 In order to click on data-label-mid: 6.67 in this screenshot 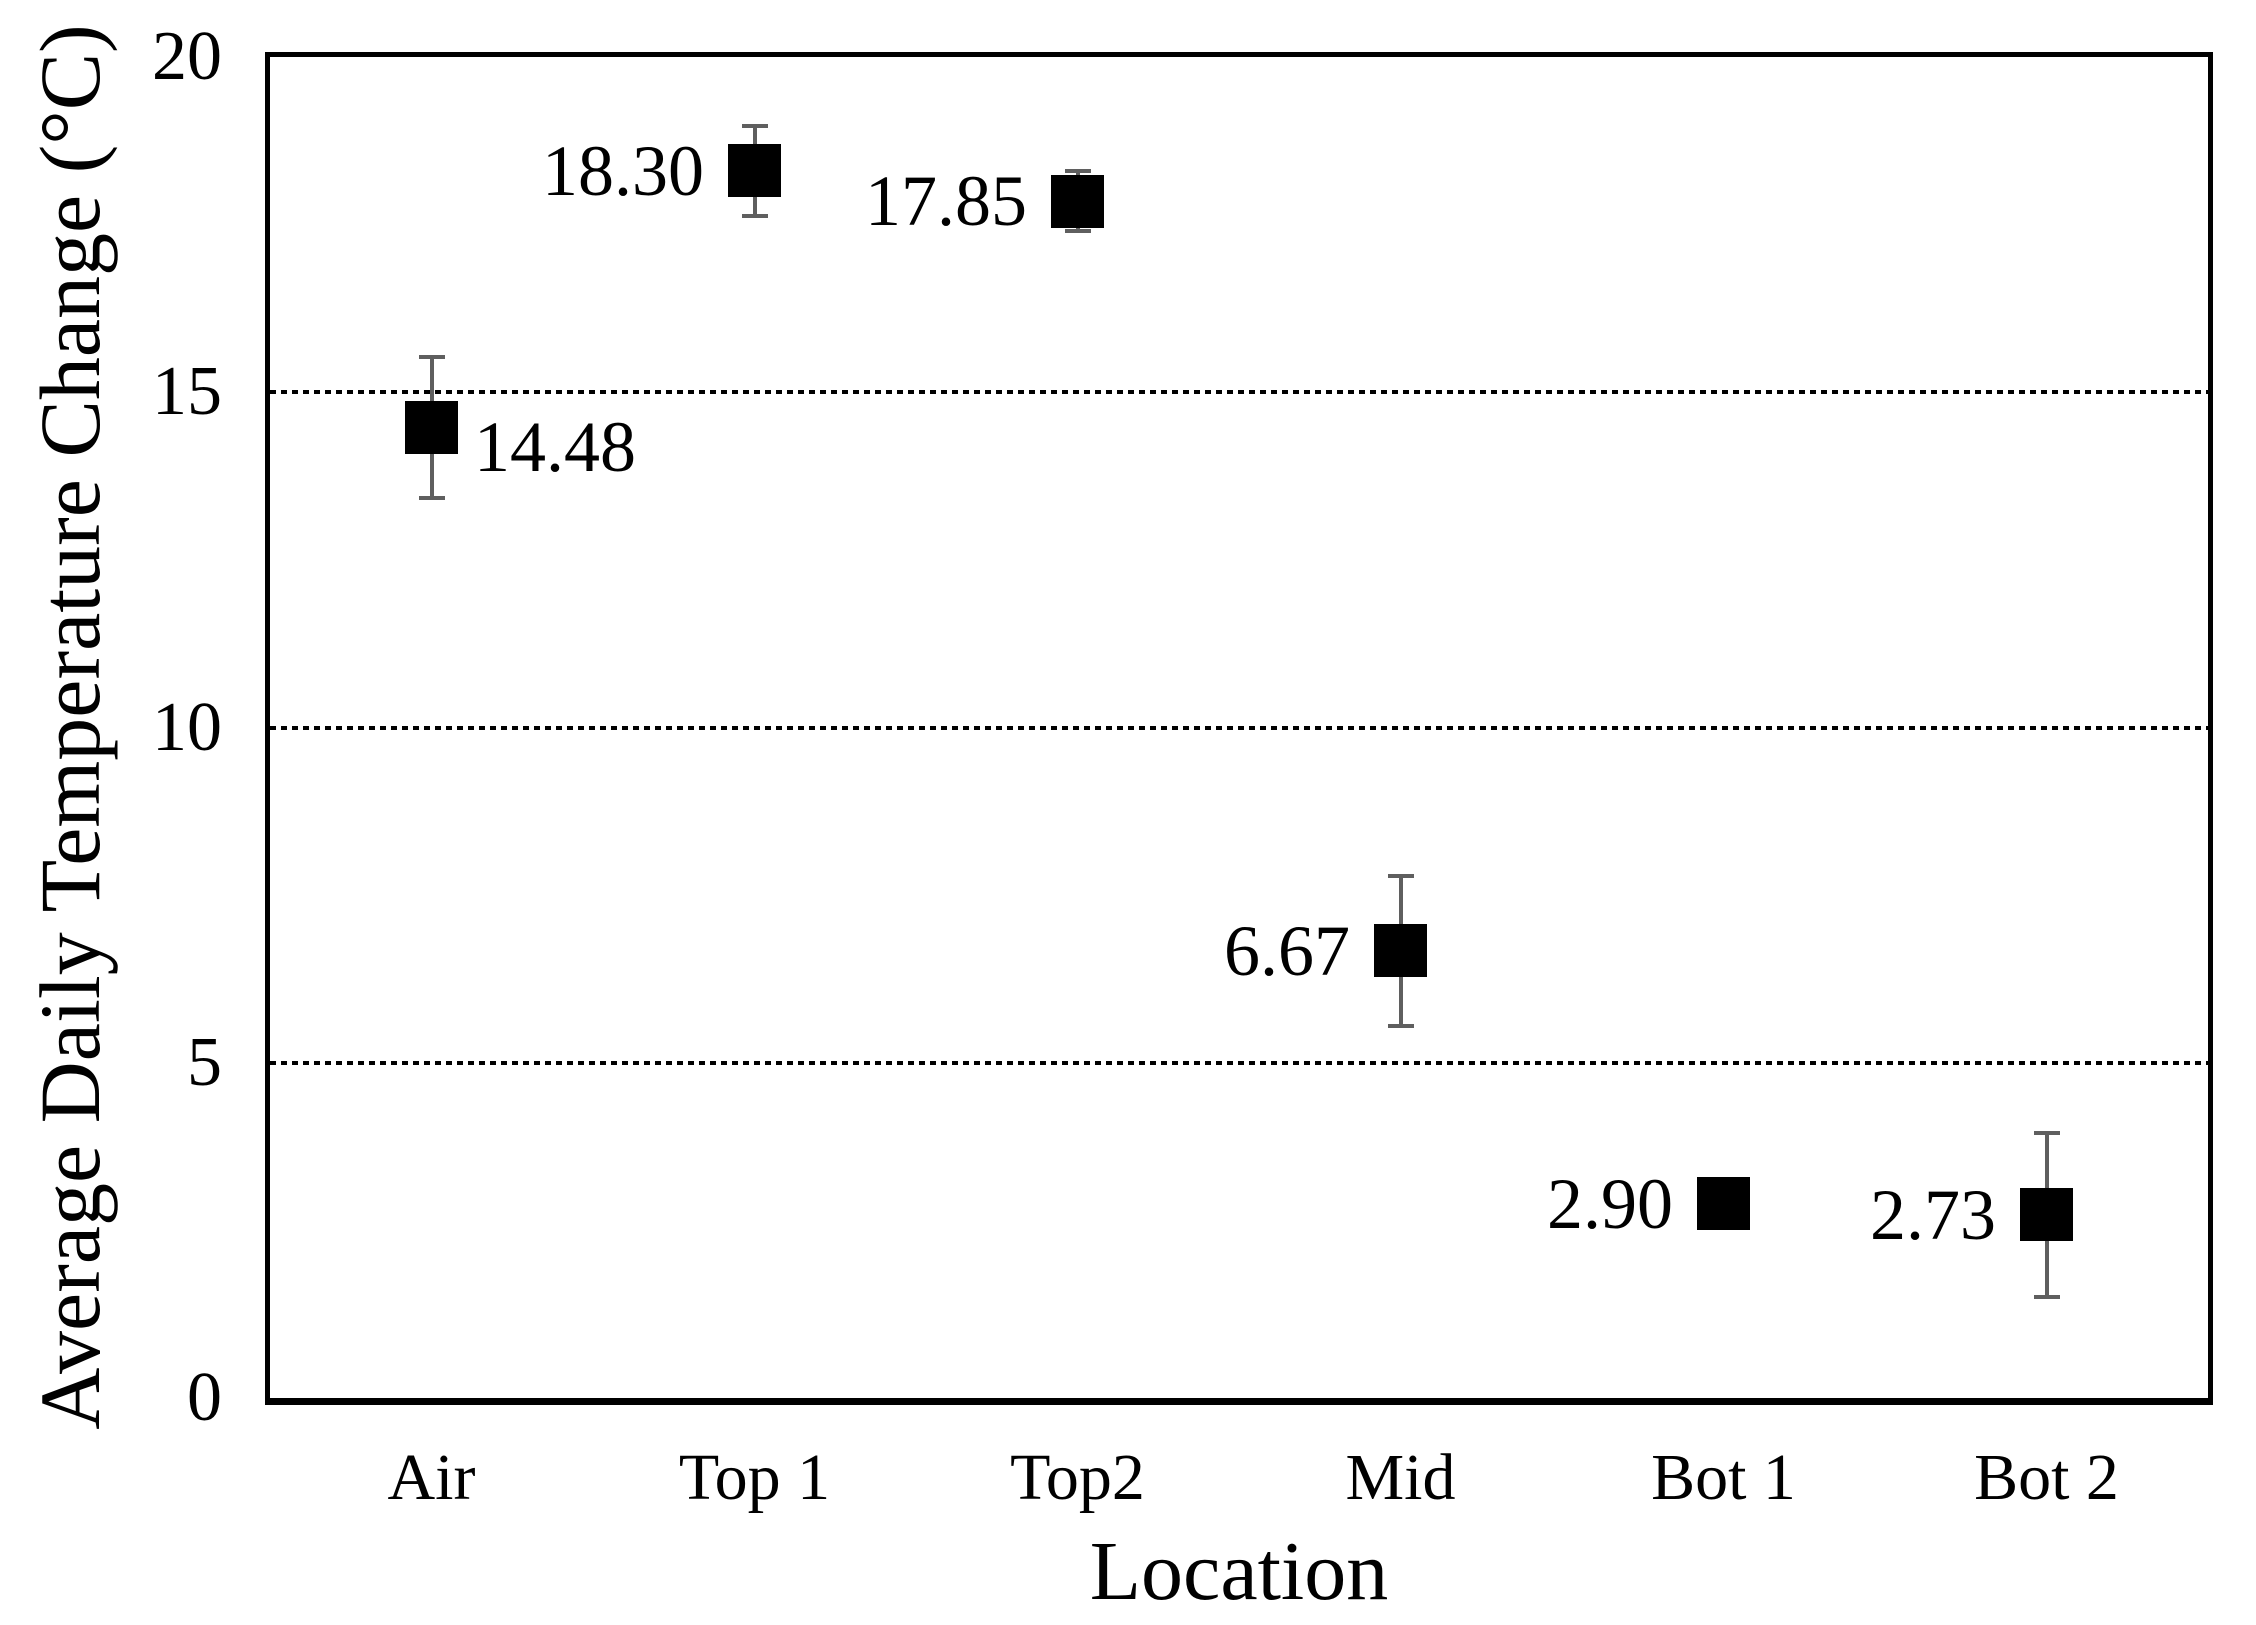, I will do `click(1287, 950)`.